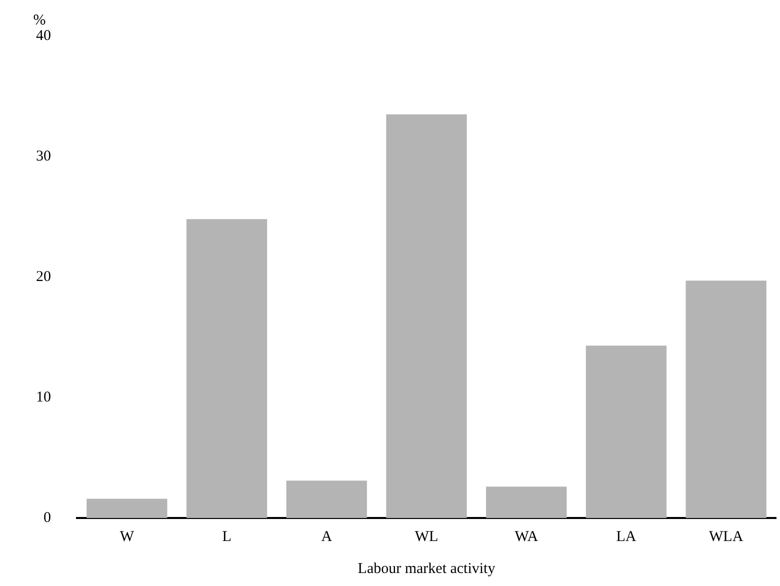 This screenshot has width=780, height=586. I want to click on y-tick-label: 10, so click(43, 397).